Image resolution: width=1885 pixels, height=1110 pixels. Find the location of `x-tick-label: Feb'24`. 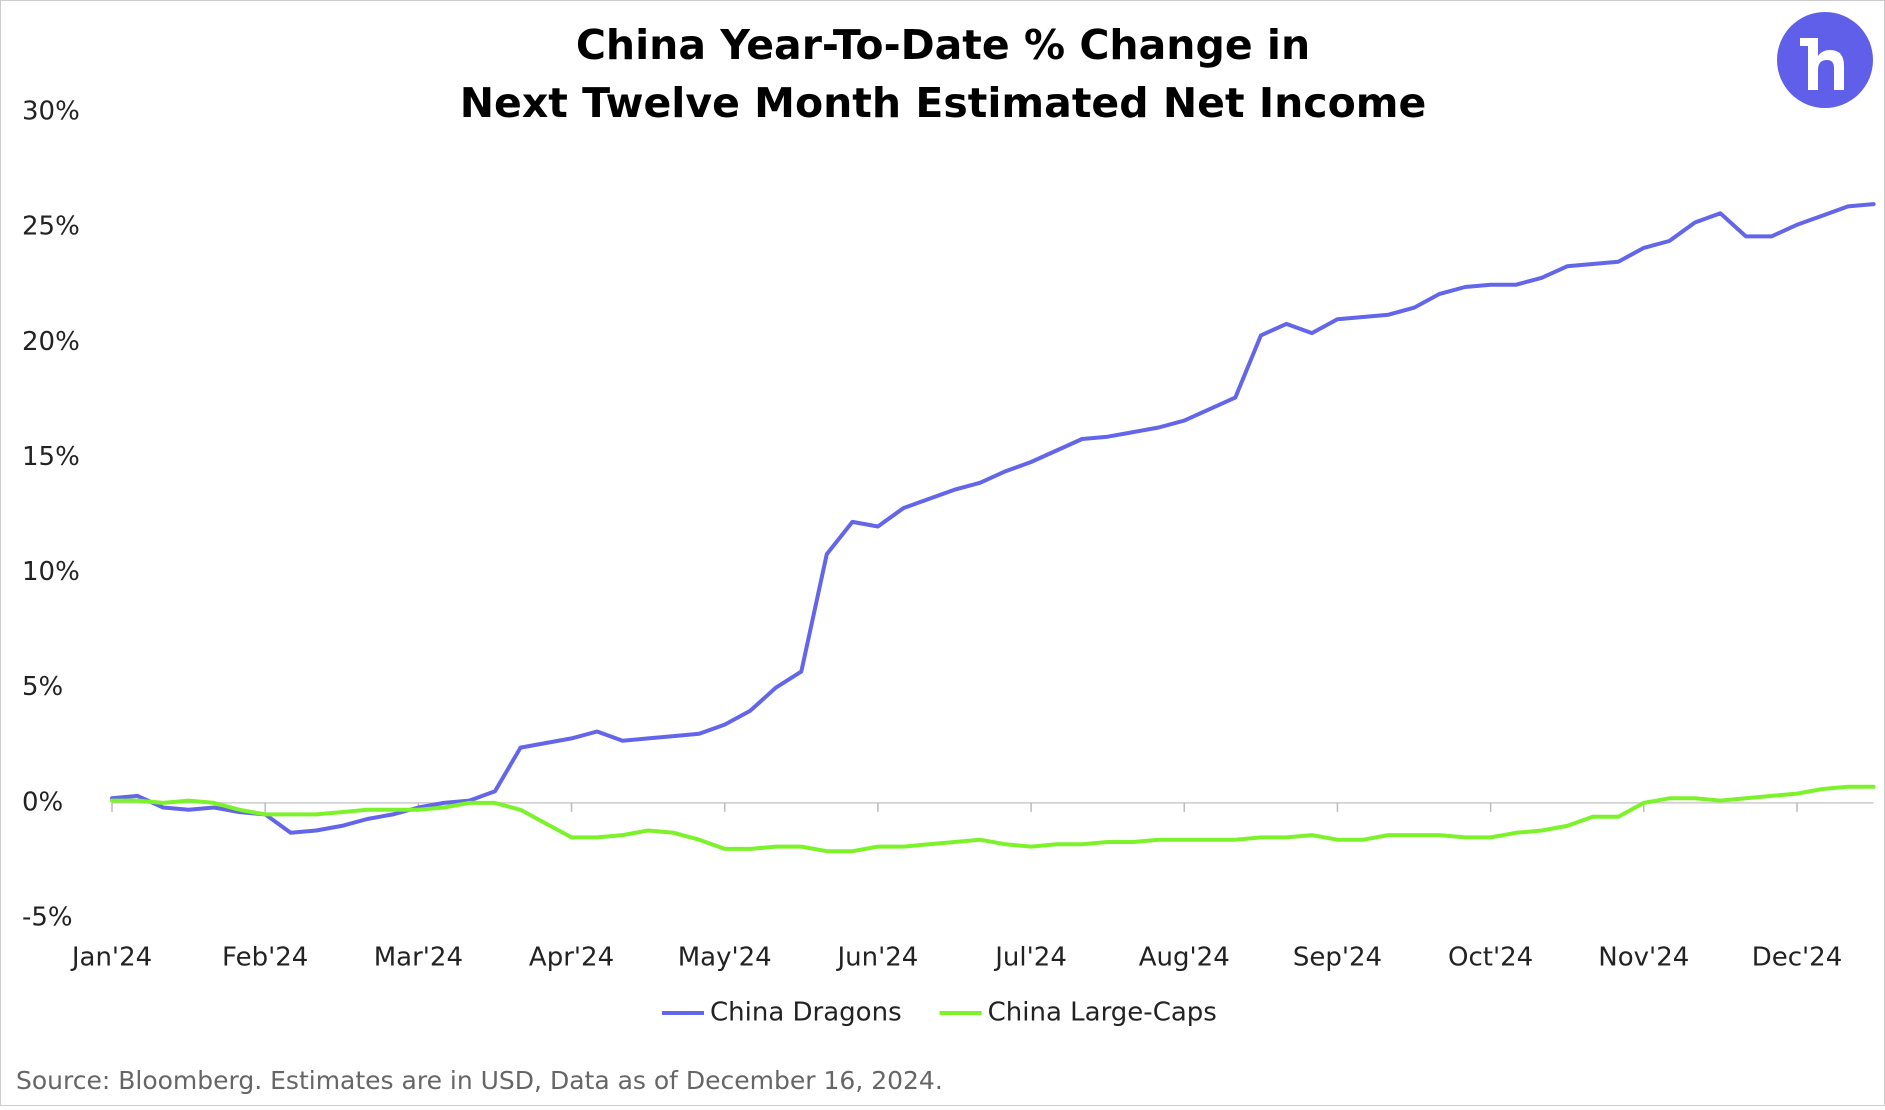

x-tick-label: Feb'24 is located at coordinates (265, 958).